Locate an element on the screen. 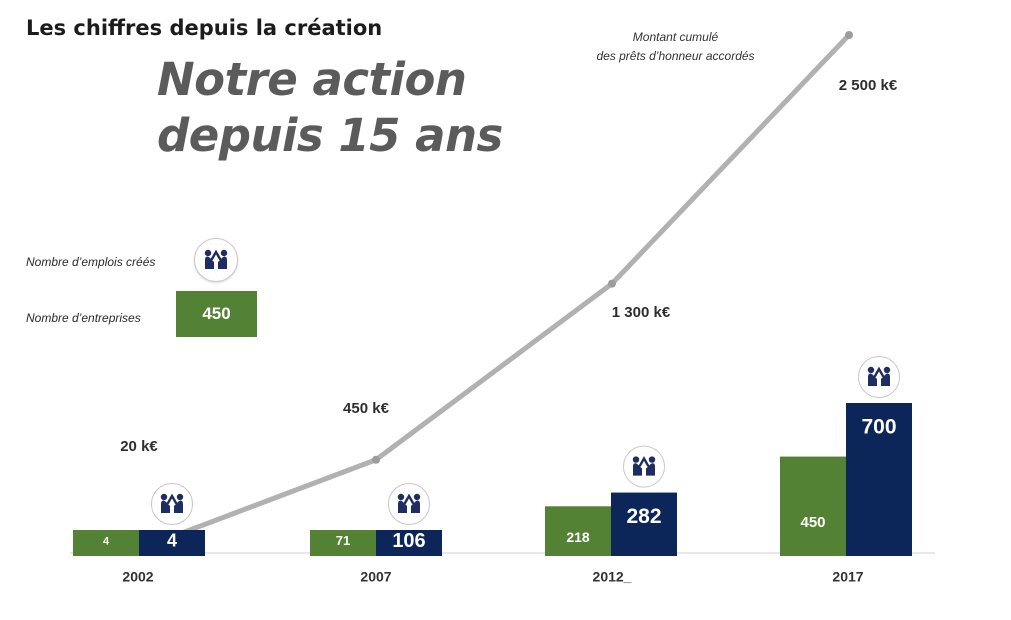  legend-companies-swatch: 450 is located at coordinates (216, 314).